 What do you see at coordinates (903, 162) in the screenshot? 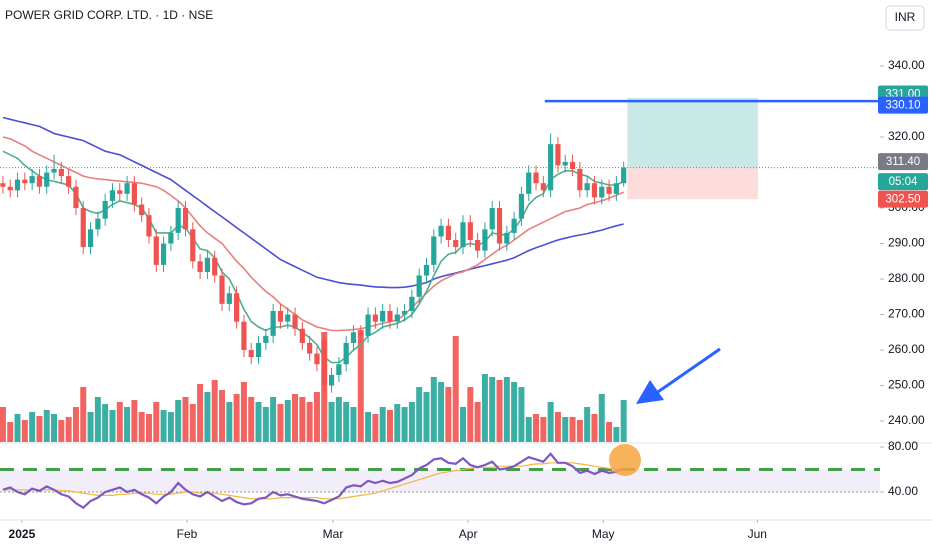
I see `entry-label-bg` at bounding box center [903, 162].